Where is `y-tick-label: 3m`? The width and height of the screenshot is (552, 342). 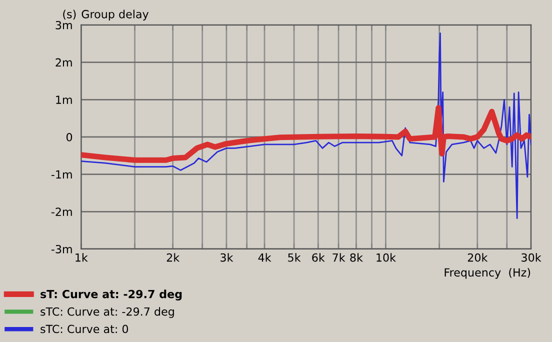 y-tick-label: 3m is located at coordinates (64, 25).